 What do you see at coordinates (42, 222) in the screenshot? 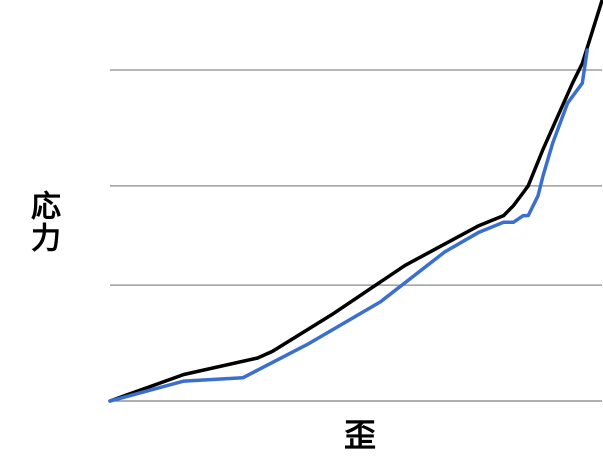
I see `y-axis-label: 応力` at bounding box center [42, 222].